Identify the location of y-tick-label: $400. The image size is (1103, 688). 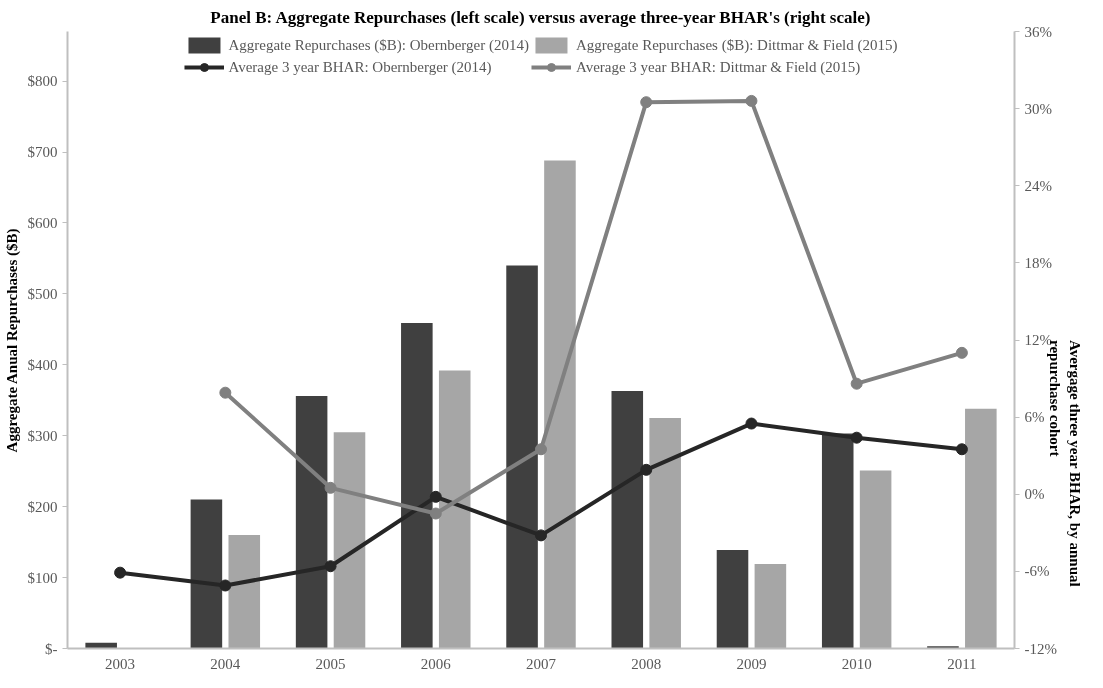
(42, 364).